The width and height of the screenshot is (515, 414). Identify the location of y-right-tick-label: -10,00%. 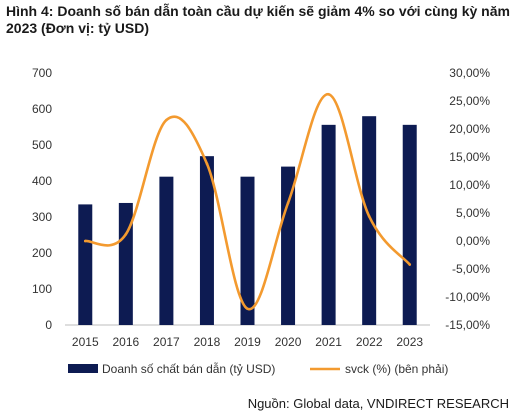
(467, 297).